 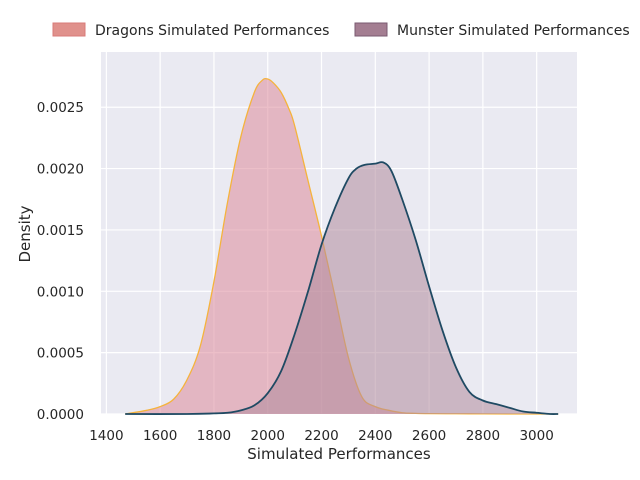 What do you see at coordinates (60, 170) in the screenshot?
I see `y-tick-label: 0.0020` at bounding box center [60, 170].